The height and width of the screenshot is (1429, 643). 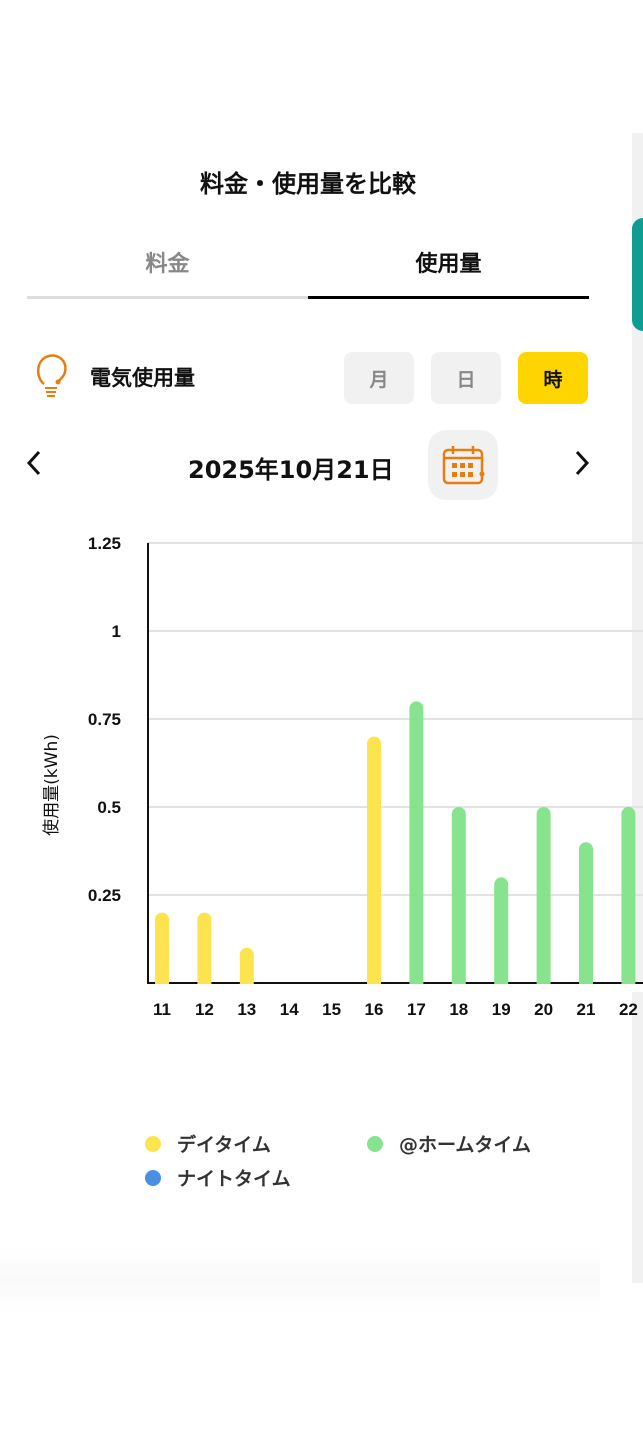 What do you see at coordinates (582, 463) in the screenshot?
I see `chevron-right-icon` at bounding box center [582, 463].